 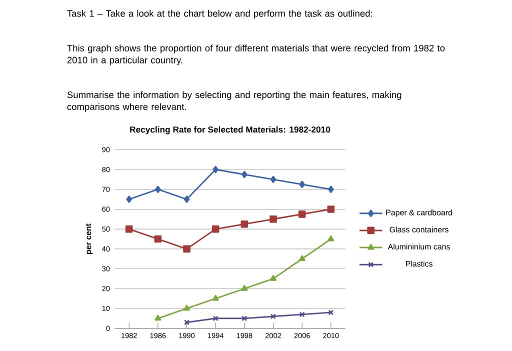 I want to click on text: Task 1 – Take a look at the chart below and perform the task as outlined:, so click(x=219, y=14).